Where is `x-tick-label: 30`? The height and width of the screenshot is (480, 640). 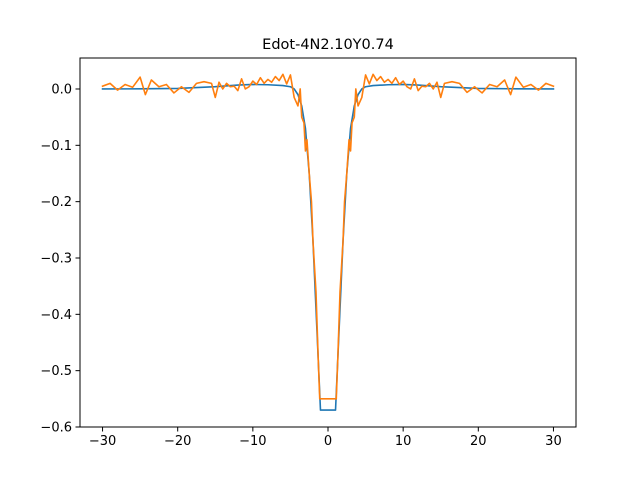
x-tick-label: 30 is located at coordinates (553, 441).